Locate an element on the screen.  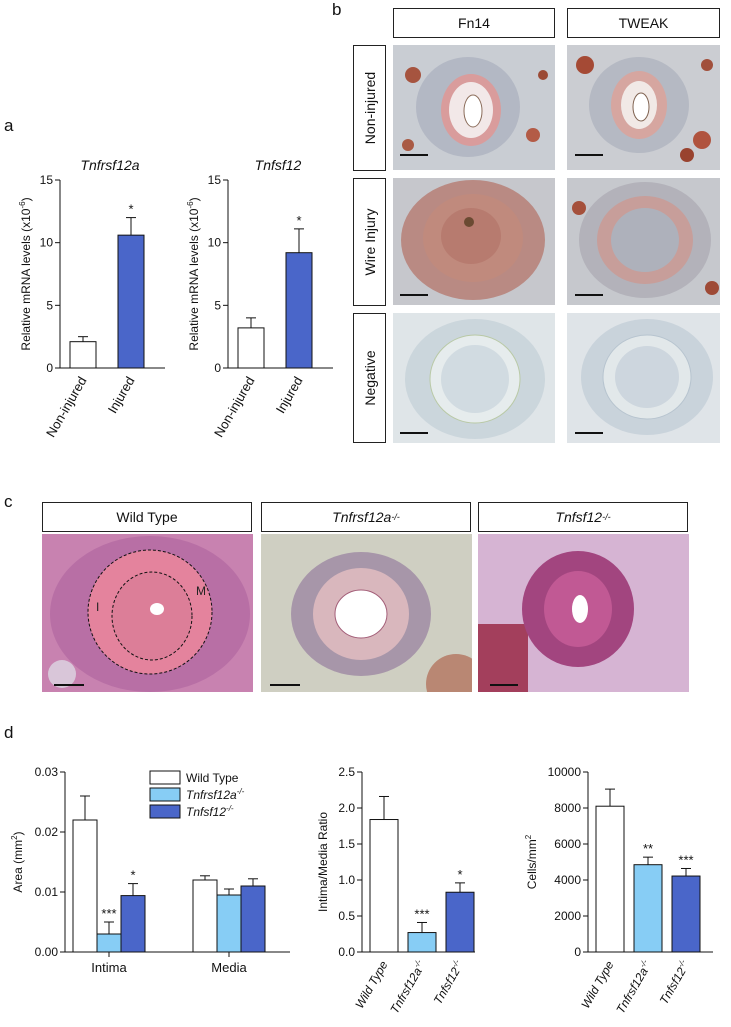
y-tick-label: 2.5 is located at coordinates (346, 772).